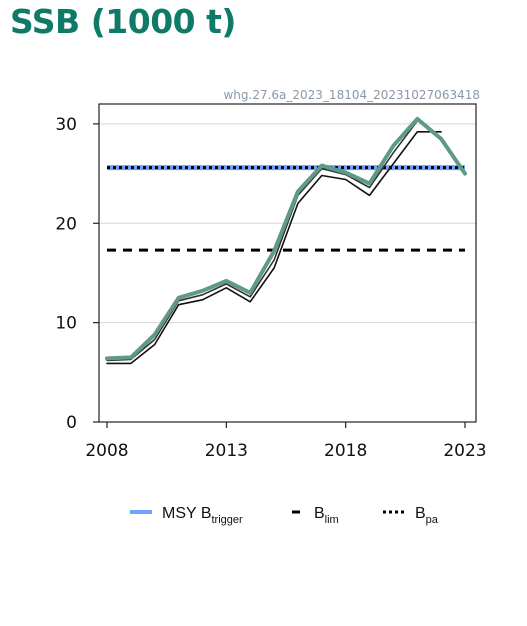  Describe the element at coordinates (464, 451) in the screenshot. I see `x-tick-label-2023: 2023` at that location.